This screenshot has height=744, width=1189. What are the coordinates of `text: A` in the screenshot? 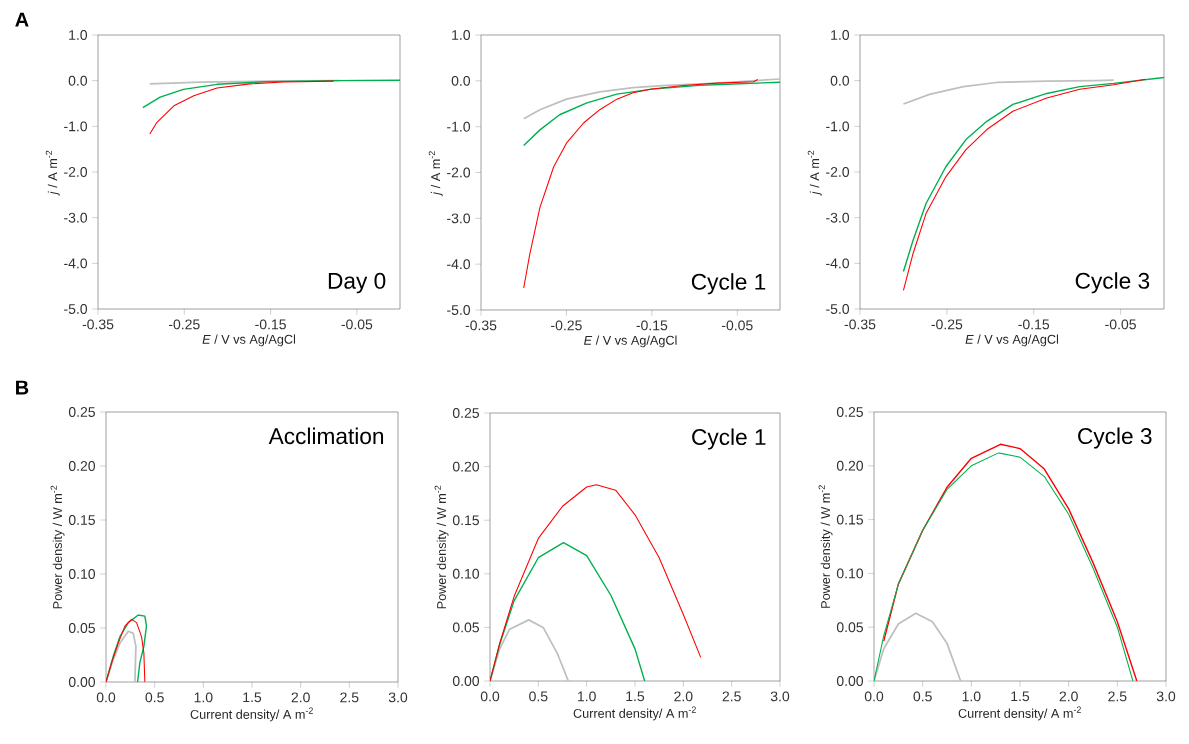 It's located at (22, 19).